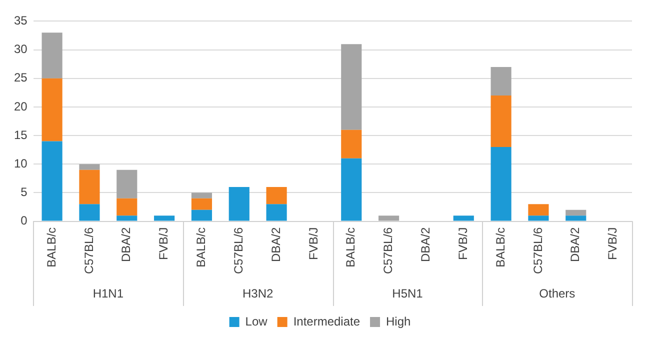  Describe the element at coordinates (21, 135) in the screenshot. I see `y-tick-label: 15` at that location.